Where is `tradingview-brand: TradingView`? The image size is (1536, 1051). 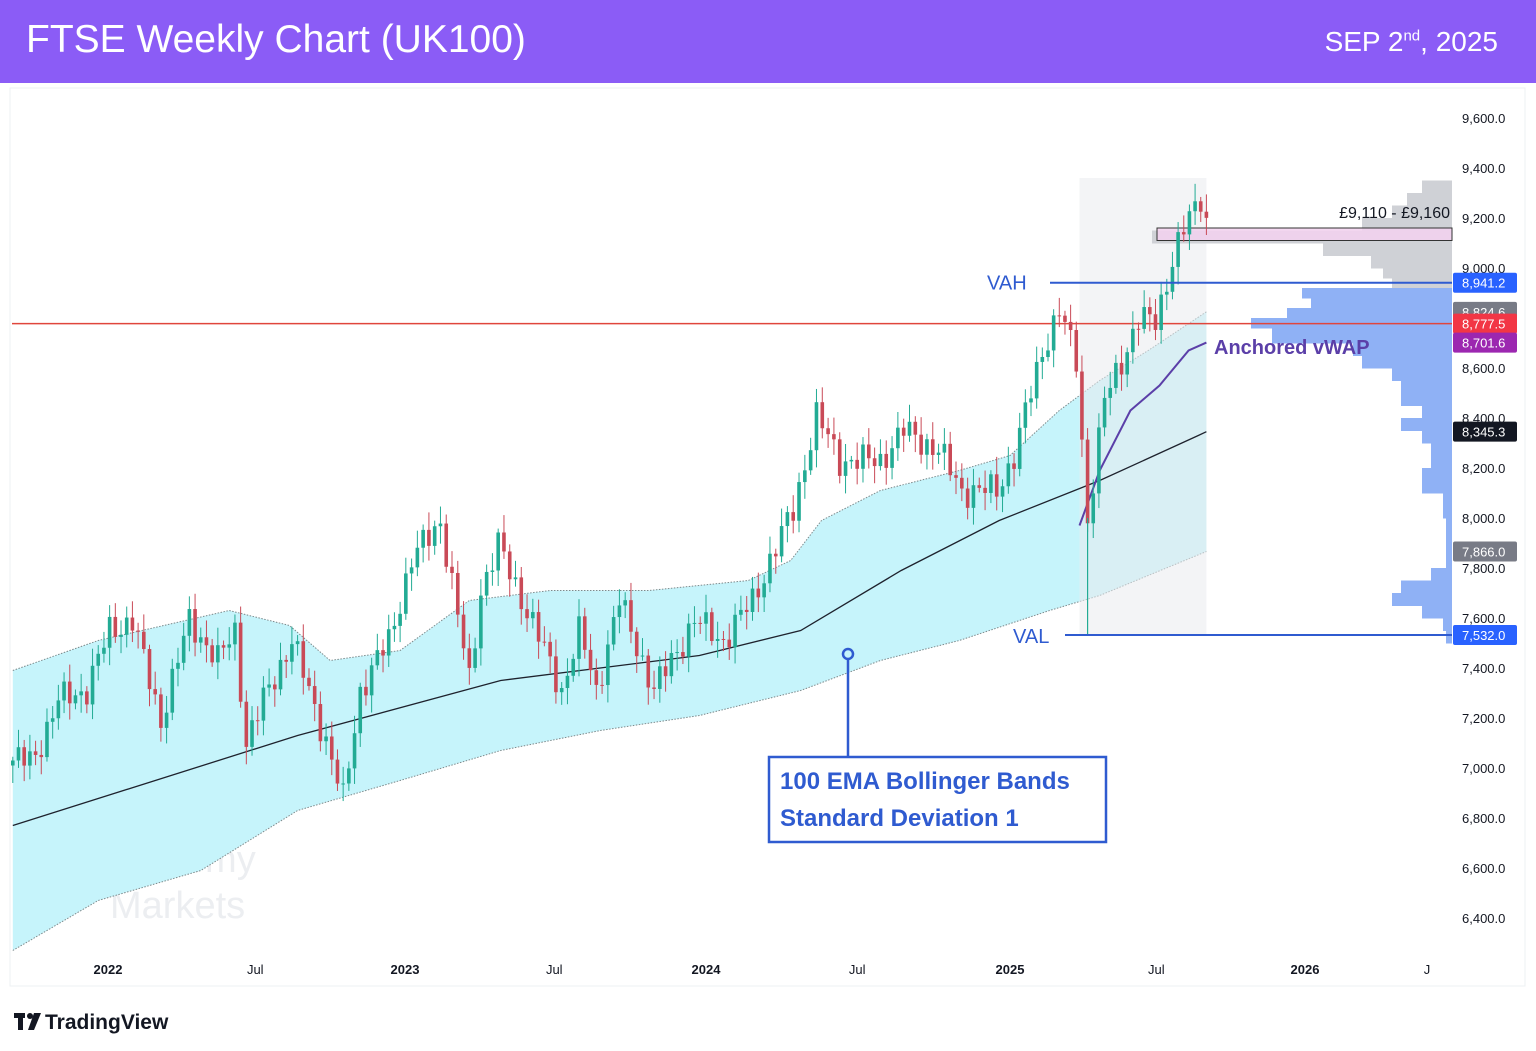 tradingview-brand: TradingView is located at coordinates (107, 1022).